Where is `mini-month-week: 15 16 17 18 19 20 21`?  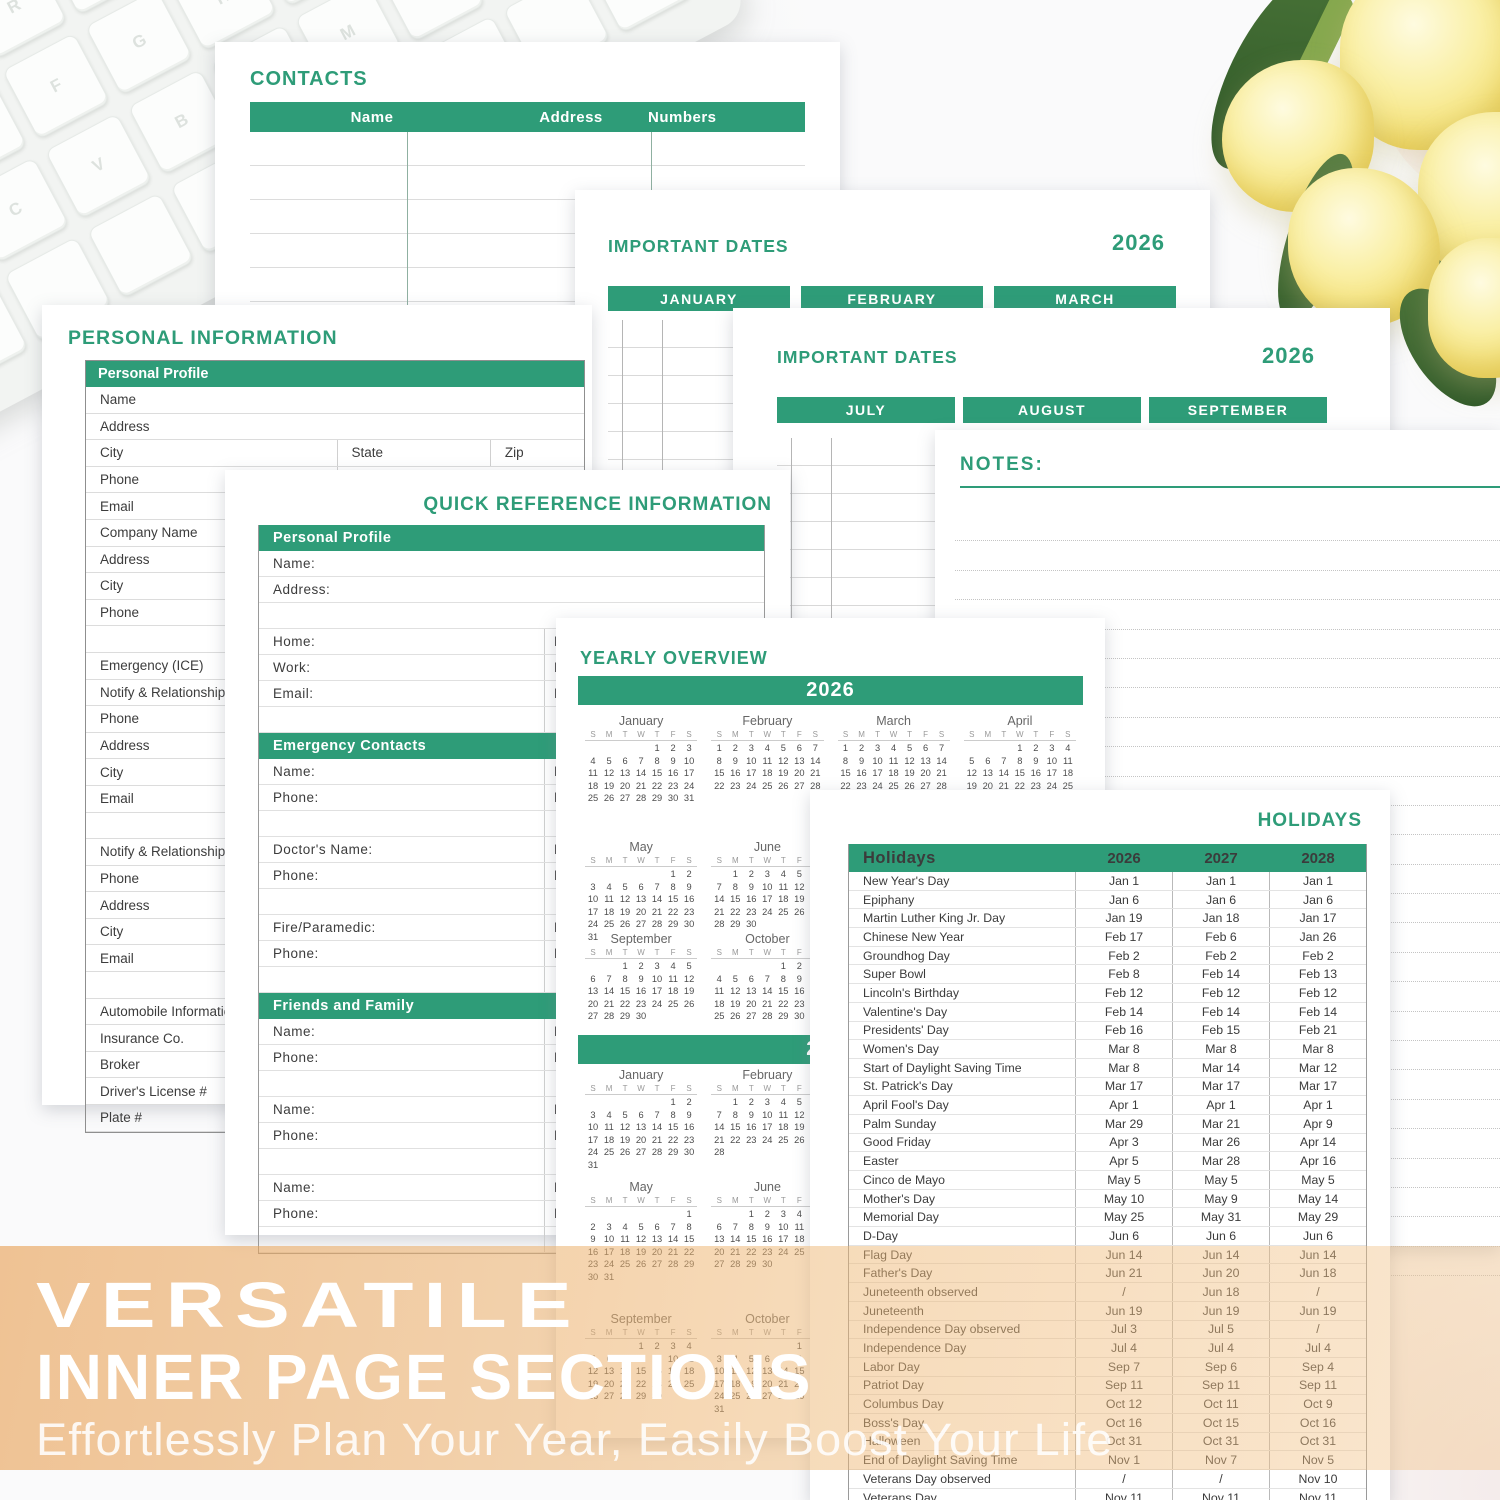
mini-month-week: 15 16 17 18 19 20 21 is located at coordinates (767, 773).